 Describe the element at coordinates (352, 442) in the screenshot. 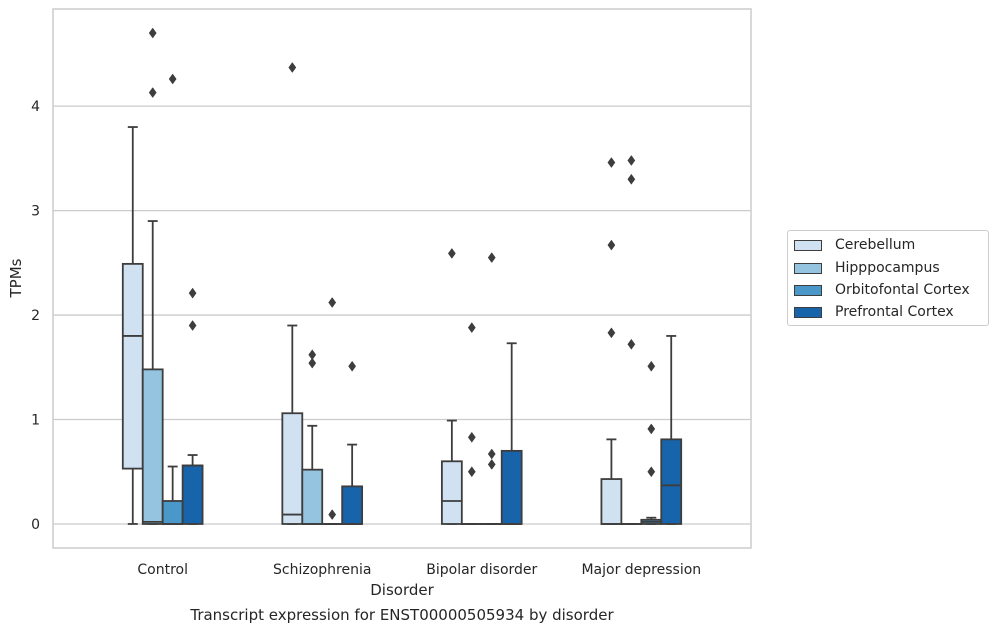

I see `box-schizophrenia-prefrontal-cortex` at that location.